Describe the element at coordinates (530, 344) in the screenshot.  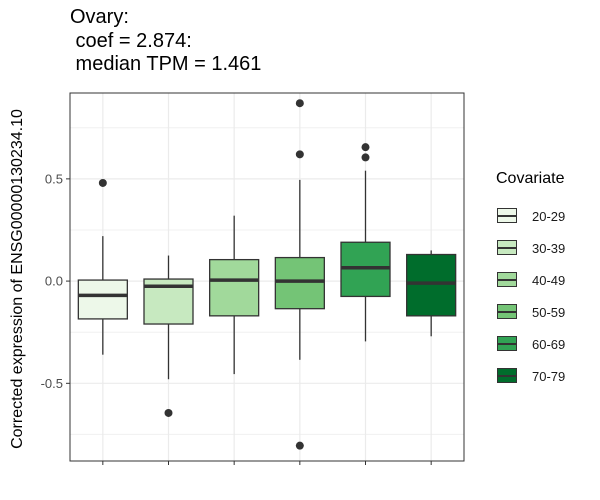
I see `legend-item: 60-69` at that location.